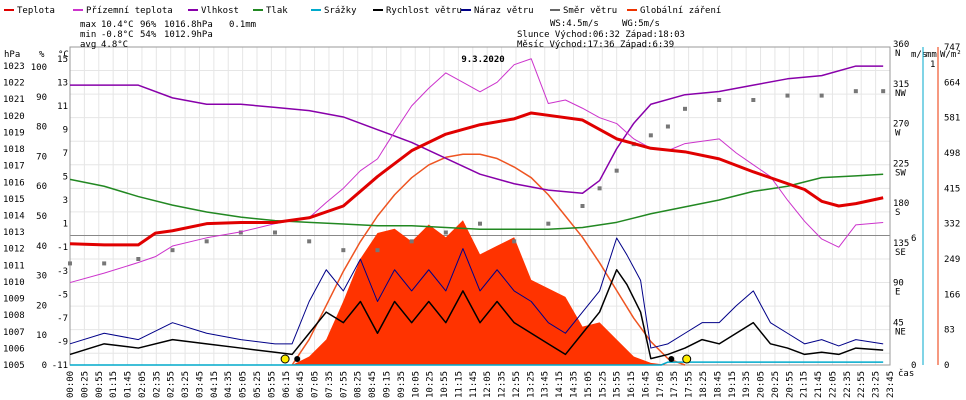 The height and width of the screenshot is (400, 966). I want to click on stat-label: avg, so click(88, 45).